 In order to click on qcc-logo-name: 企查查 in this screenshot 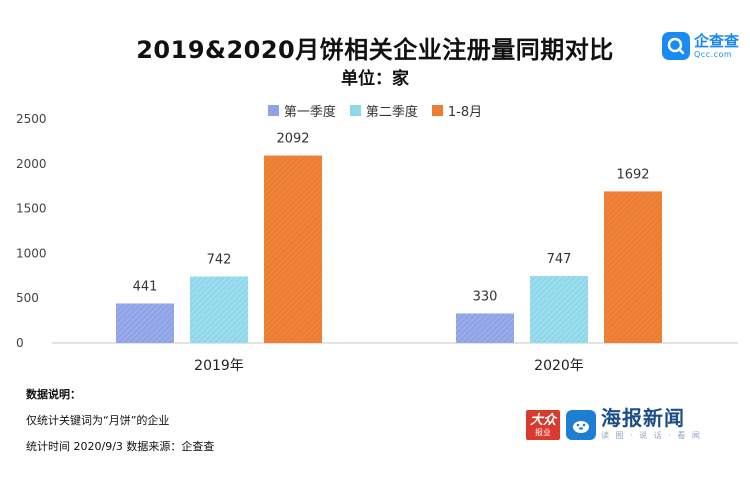, I will do `click(717, 40)`.